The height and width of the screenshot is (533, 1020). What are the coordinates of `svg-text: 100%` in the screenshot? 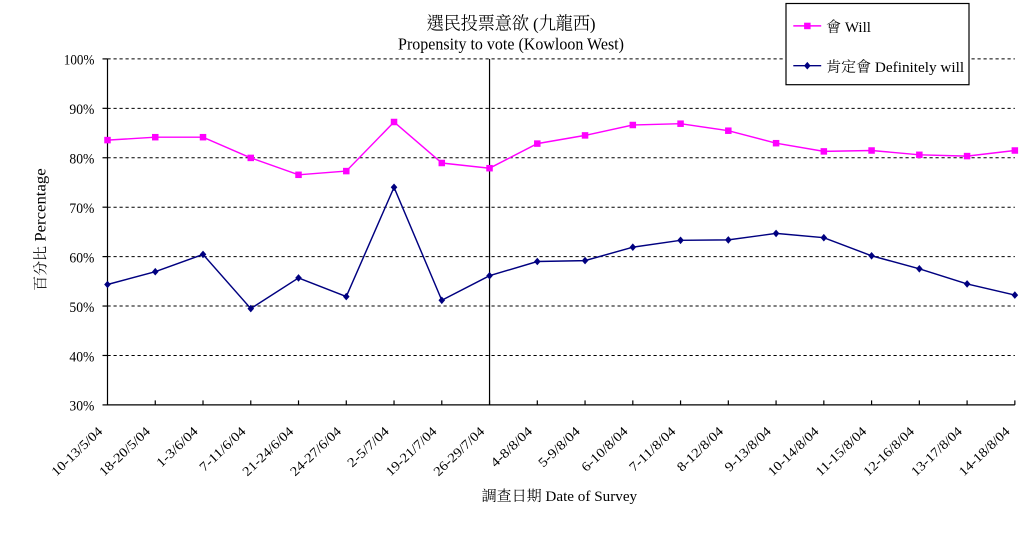 It's located at (79, 61).